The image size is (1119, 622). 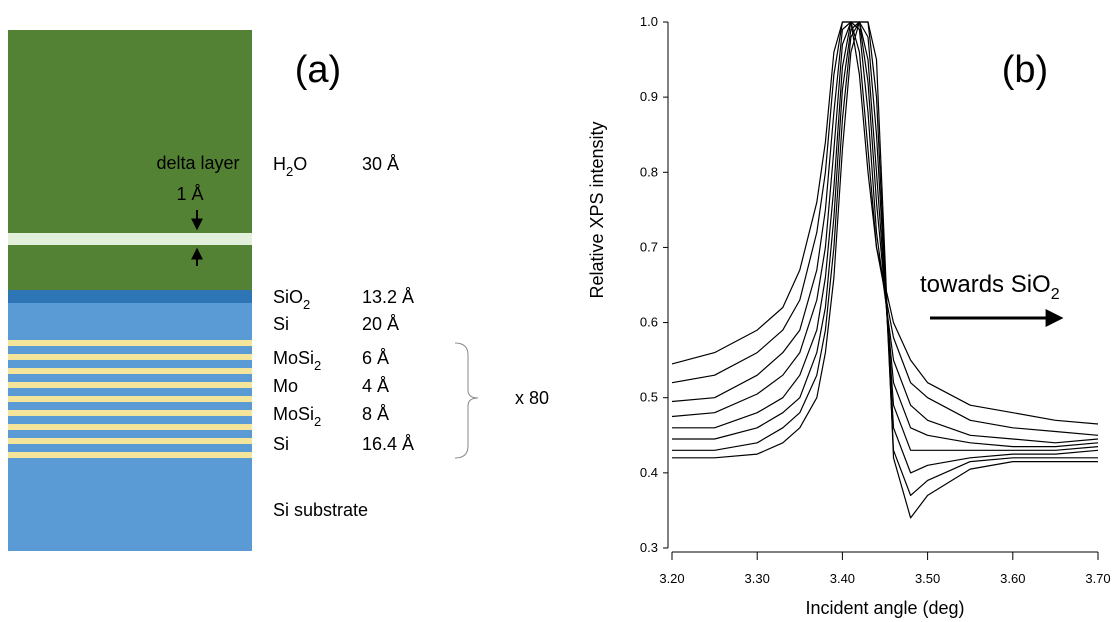 What do you see at coordinates (649, 171) in the screenshot?
I see `y-tick-label: 0.8` at bounding box center [649, 171].